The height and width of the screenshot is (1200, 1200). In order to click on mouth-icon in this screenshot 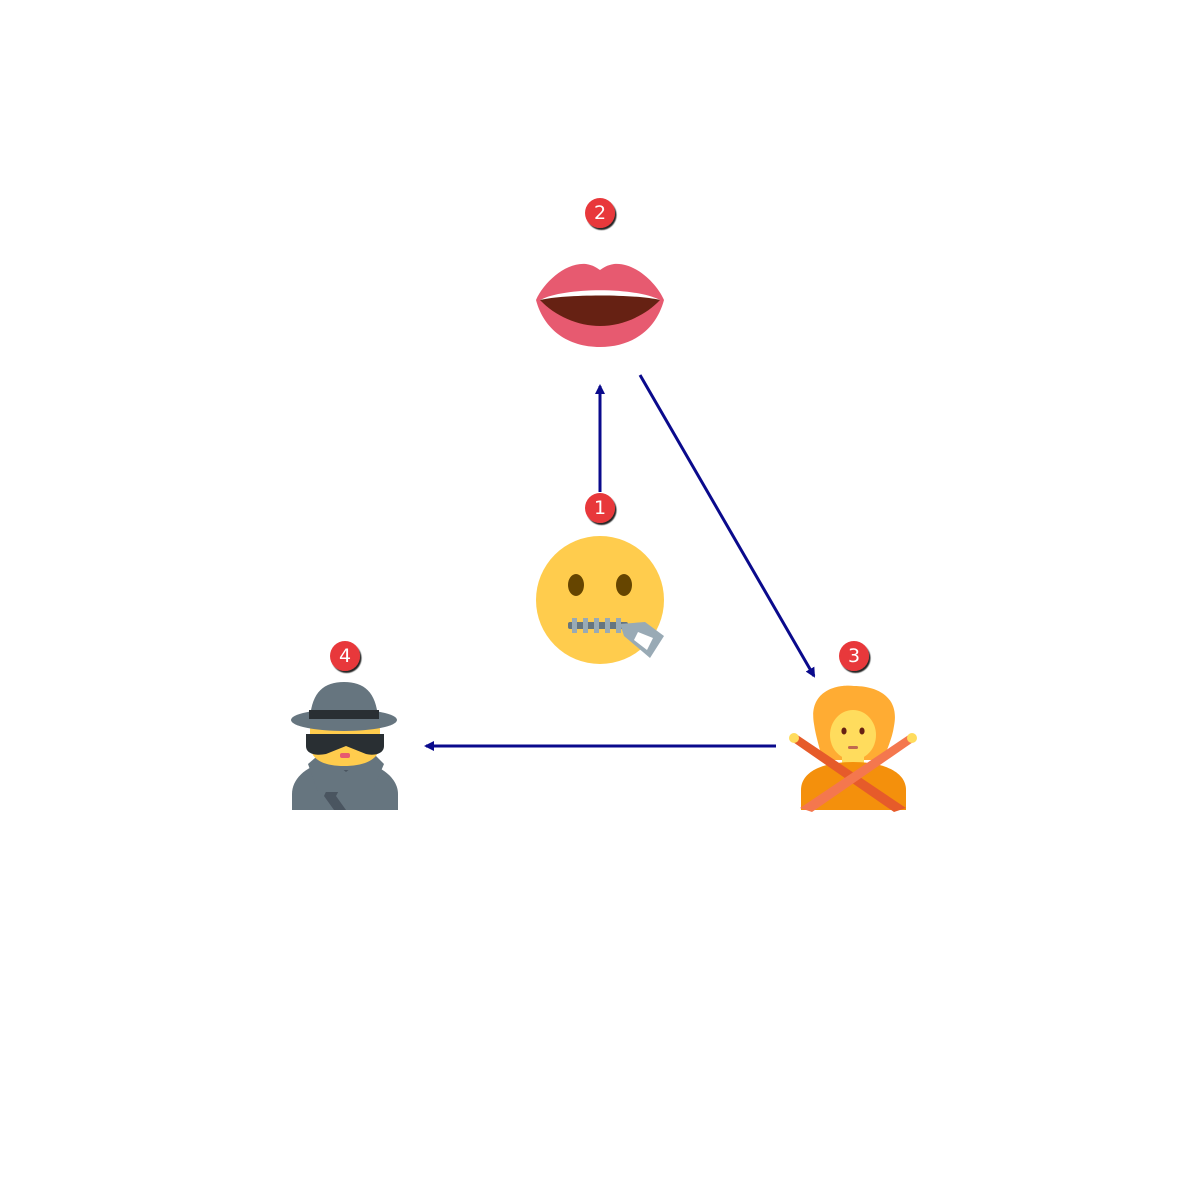, I will do `click(600, 305)`.